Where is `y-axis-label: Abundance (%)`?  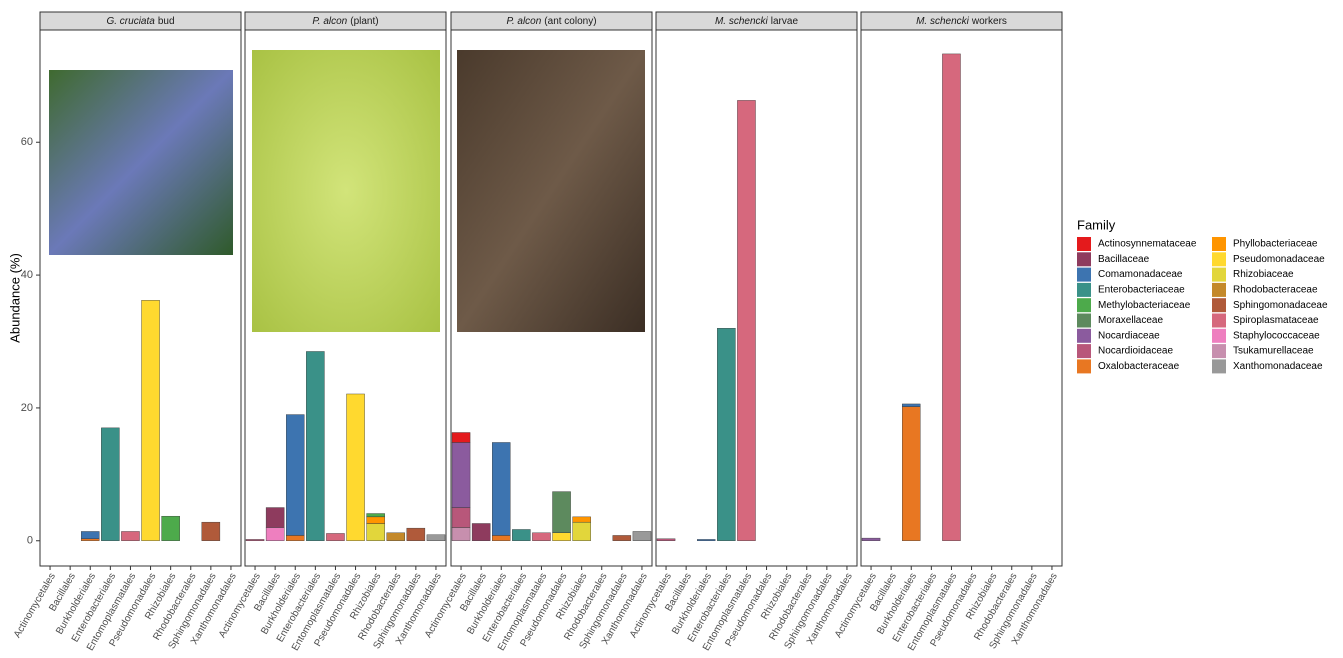
y-axis-label: Abundance (%) is located at coordinates (14, 298).